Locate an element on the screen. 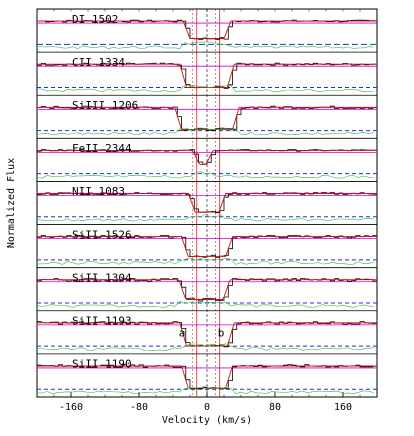  x-tick-label: 80 is located at coordinates (275, 407).